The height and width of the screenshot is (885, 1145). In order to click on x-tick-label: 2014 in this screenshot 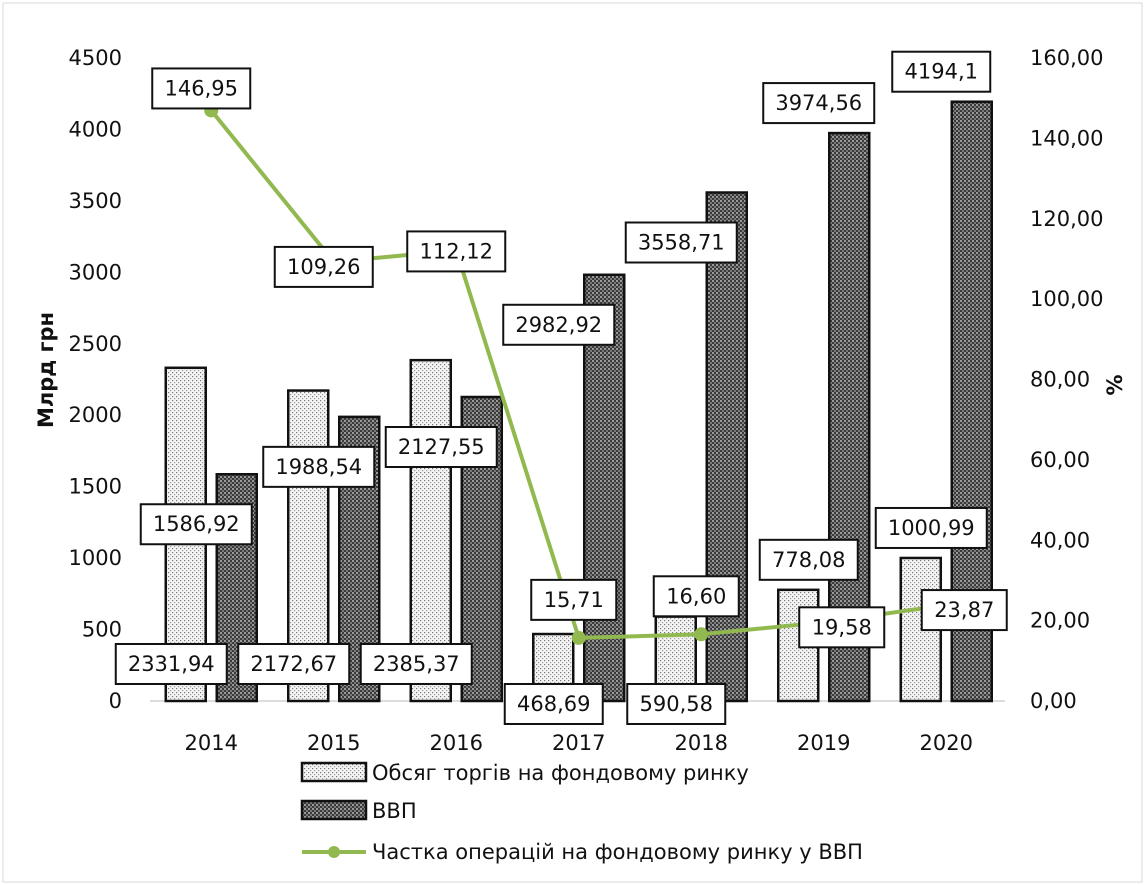, I will do `click(211, 743)`.